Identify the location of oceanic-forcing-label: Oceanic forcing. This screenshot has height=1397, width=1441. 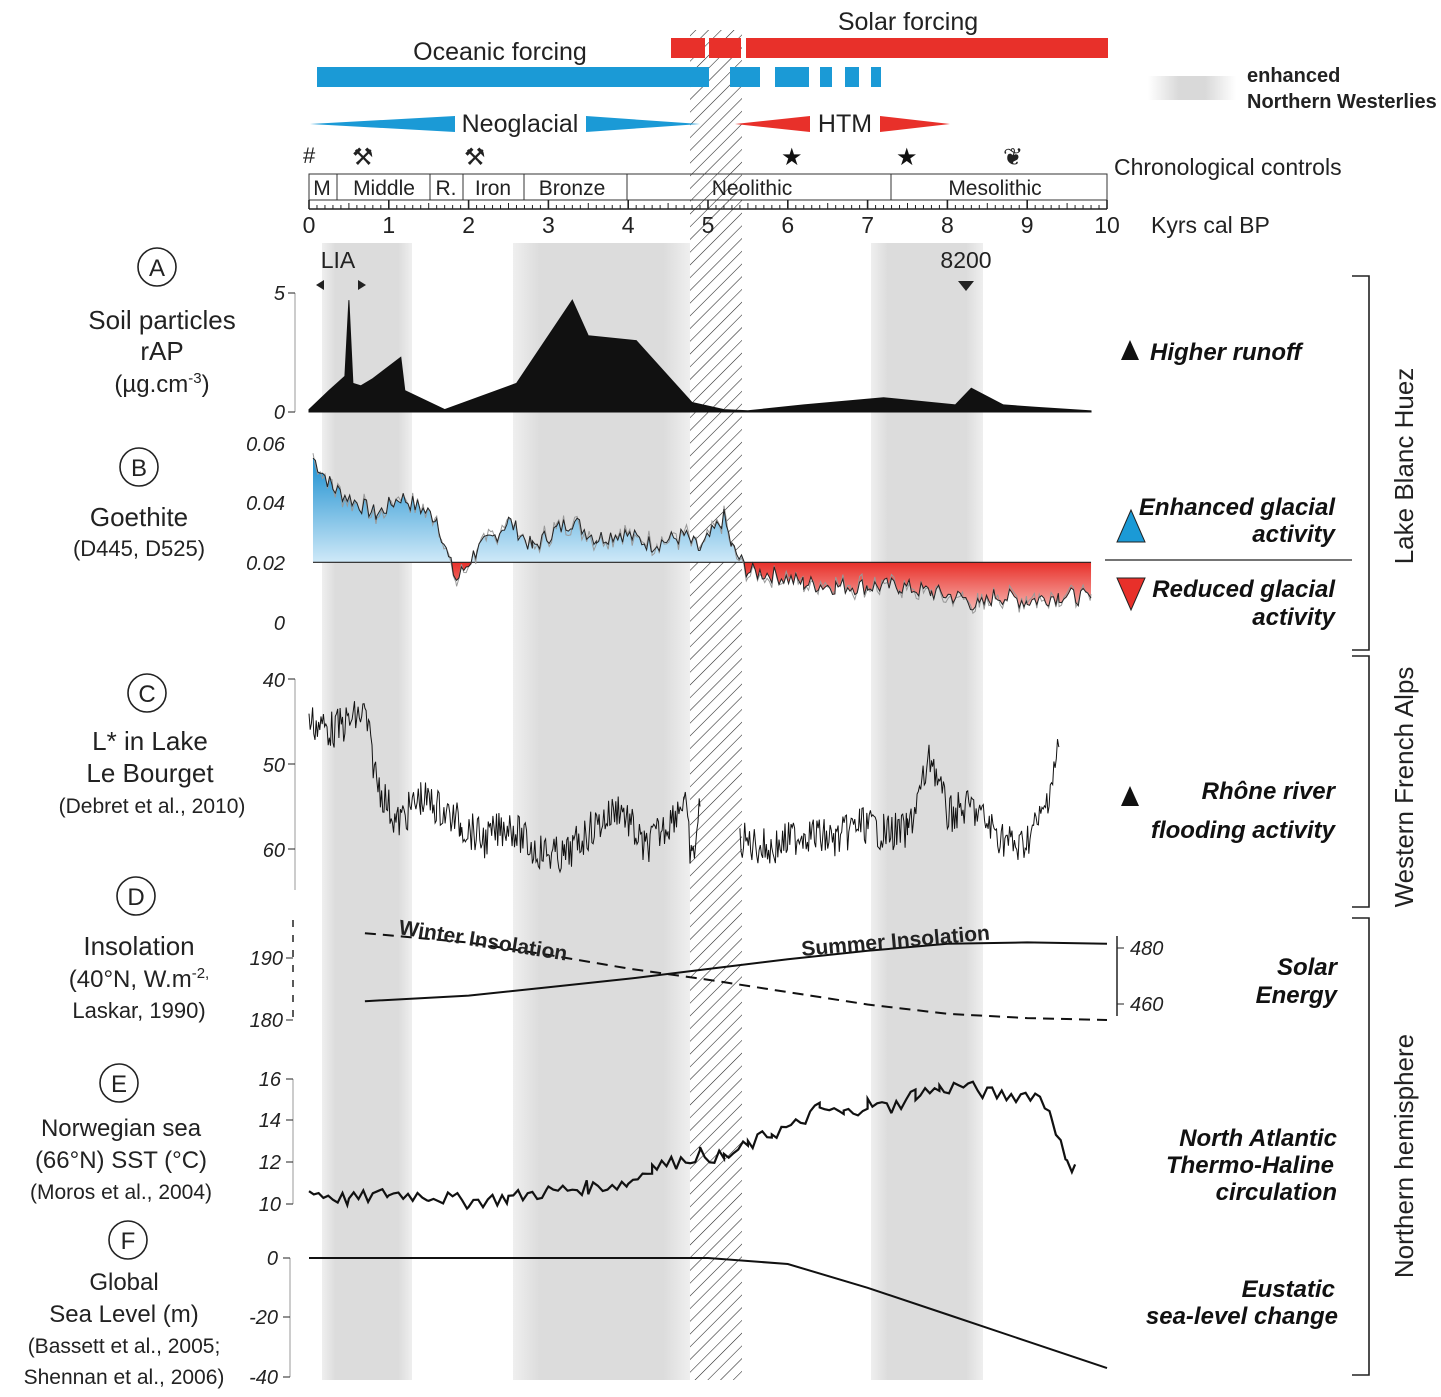
(500, 52).